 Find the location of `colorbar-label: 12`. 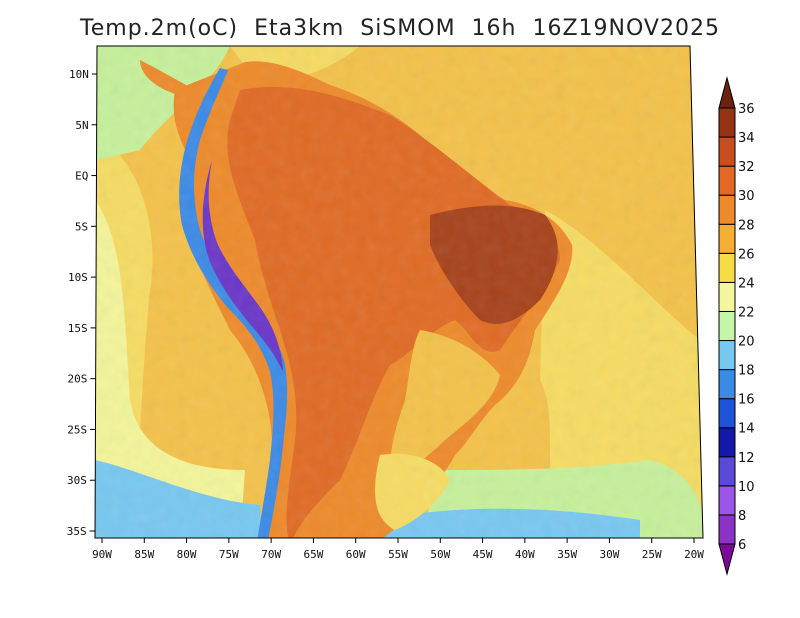

colorbar-label: 12 is located at coordinates (746, 458).